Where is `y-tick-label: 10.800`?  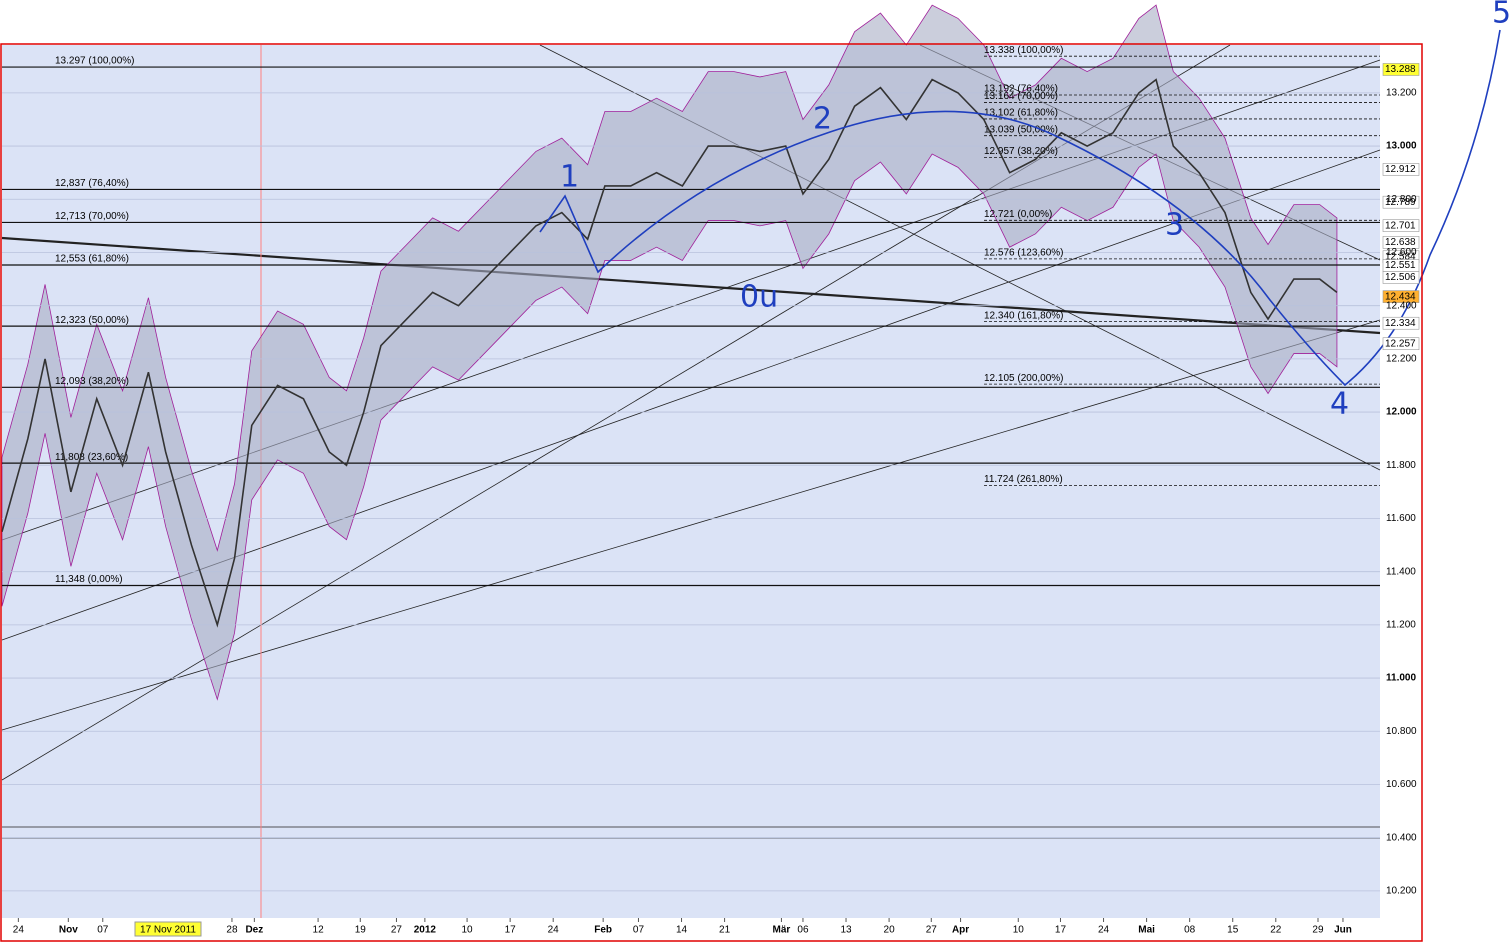
y-tick-label: 10.800 is located at coordinates (1401, 731).